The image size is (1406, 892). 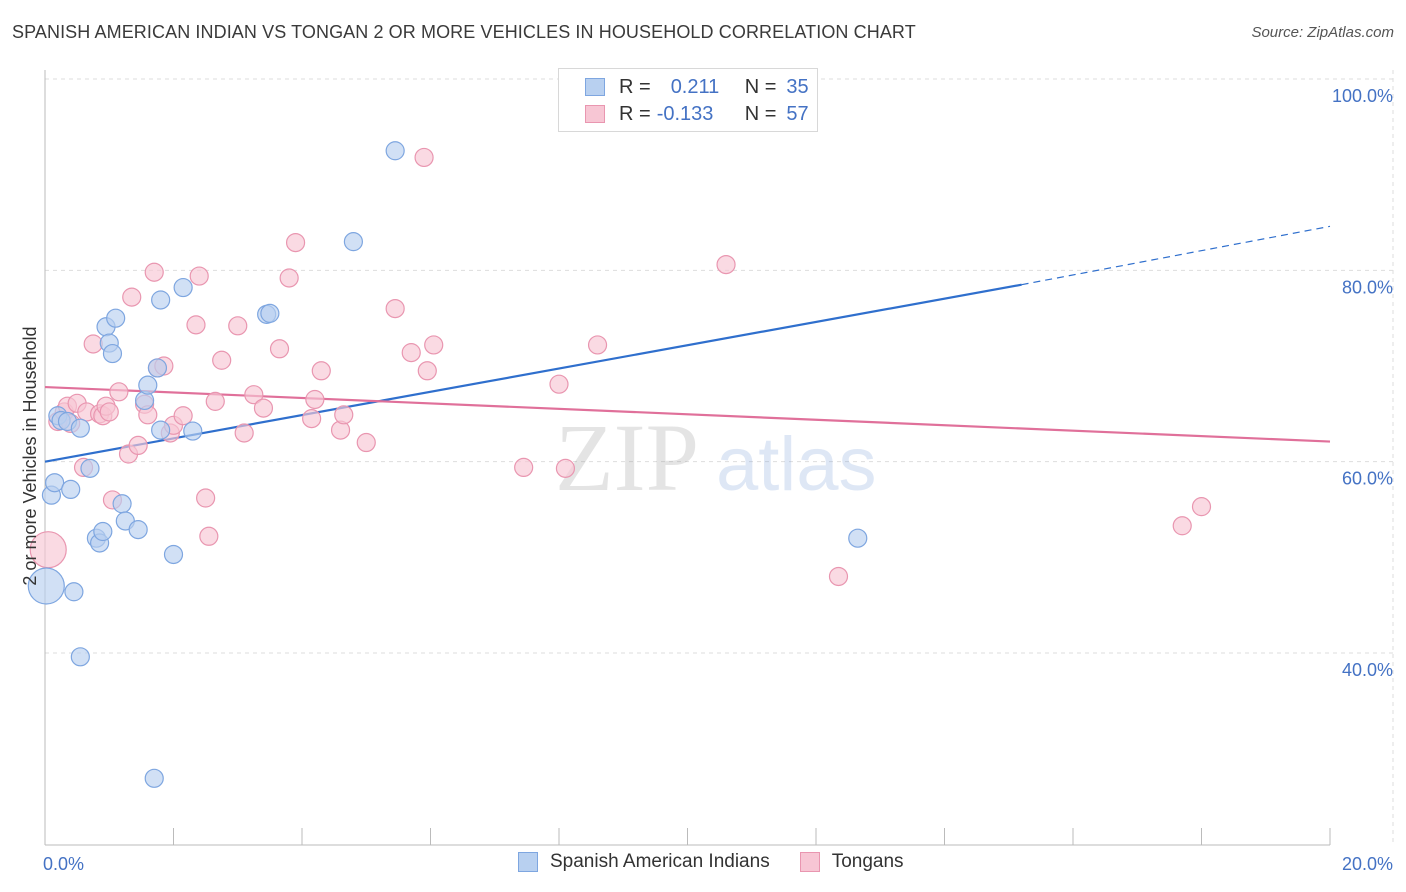 What do you see at coordinates (627, 457) in the screenshot?
I see `watermark-zip: ZIP` at bounding box center [627, 457].